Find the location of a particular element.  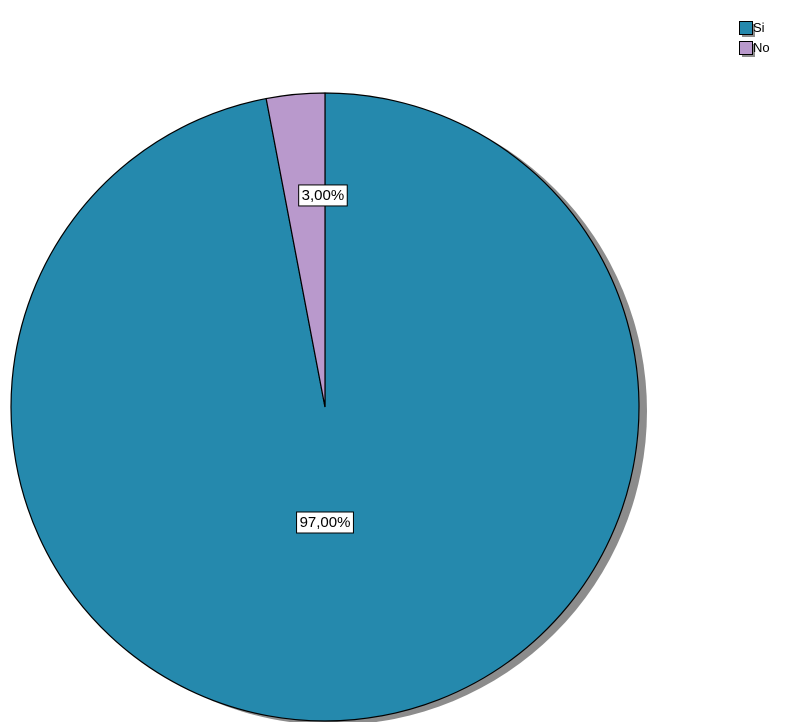

data-label-text-no: 3,00% is located at coordinates (323, 195).